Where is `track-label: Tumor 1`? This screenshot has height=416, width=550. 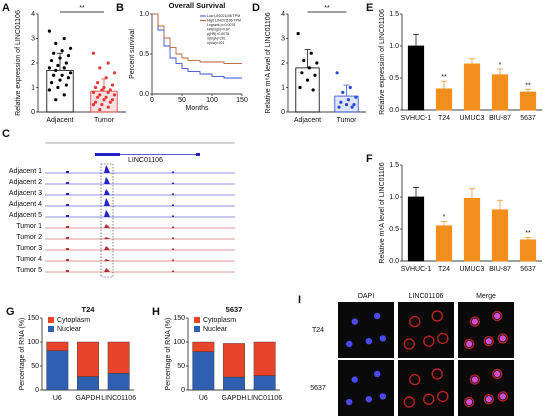 track-label: Tumor 1 is located at coordinates (29, 226).